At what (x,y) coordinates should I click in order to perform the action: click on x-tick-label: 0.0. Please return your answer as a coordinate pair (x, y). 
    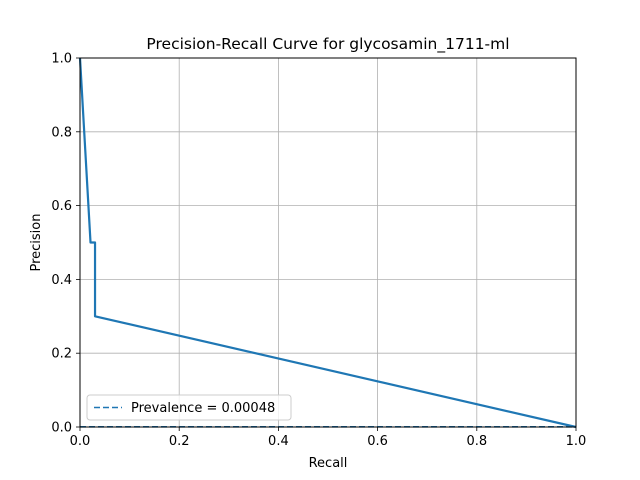
    Looking at the image, I should click on (80, 441).